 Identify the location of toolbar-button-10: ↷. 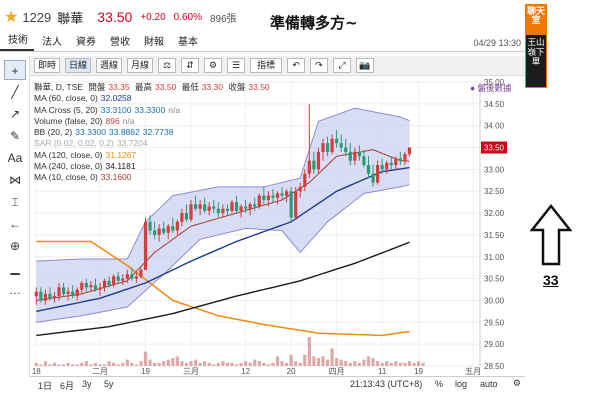
(319, 65).